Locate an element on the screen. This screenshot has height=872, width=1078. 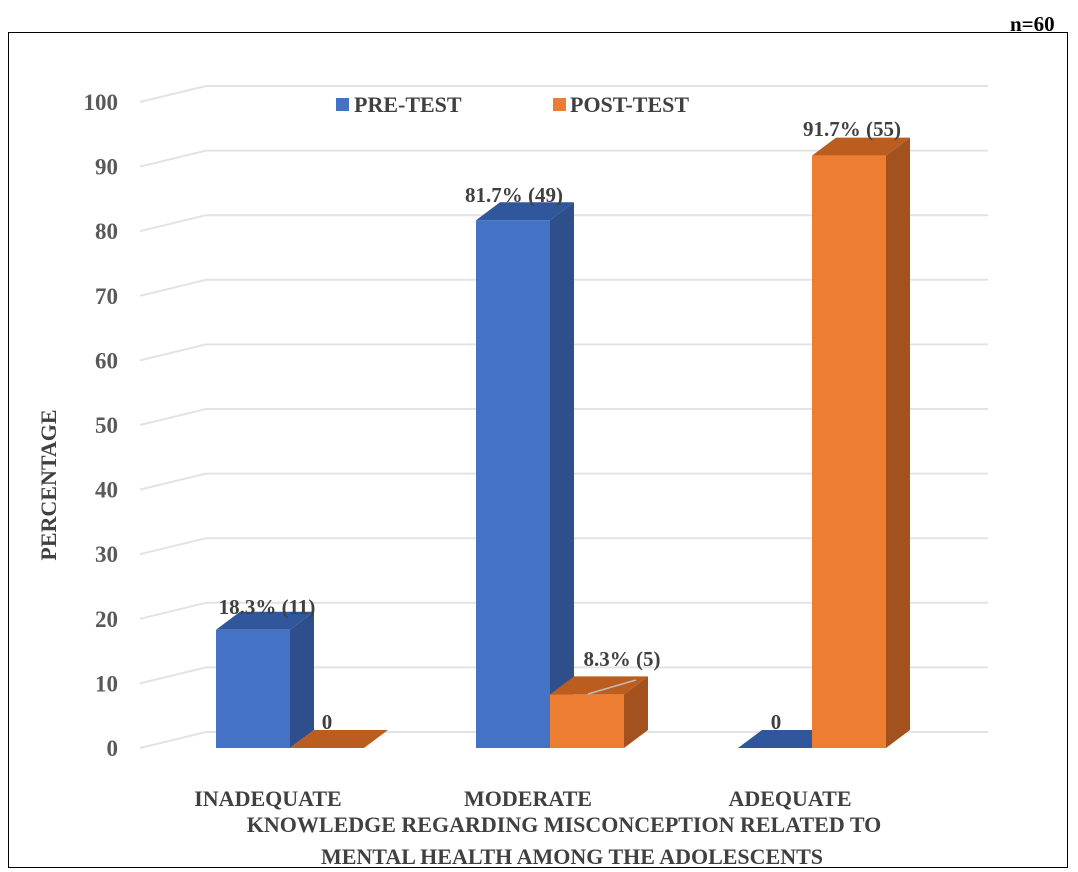
bar-pre-test-inadequate is located at coordinates (265, 679).